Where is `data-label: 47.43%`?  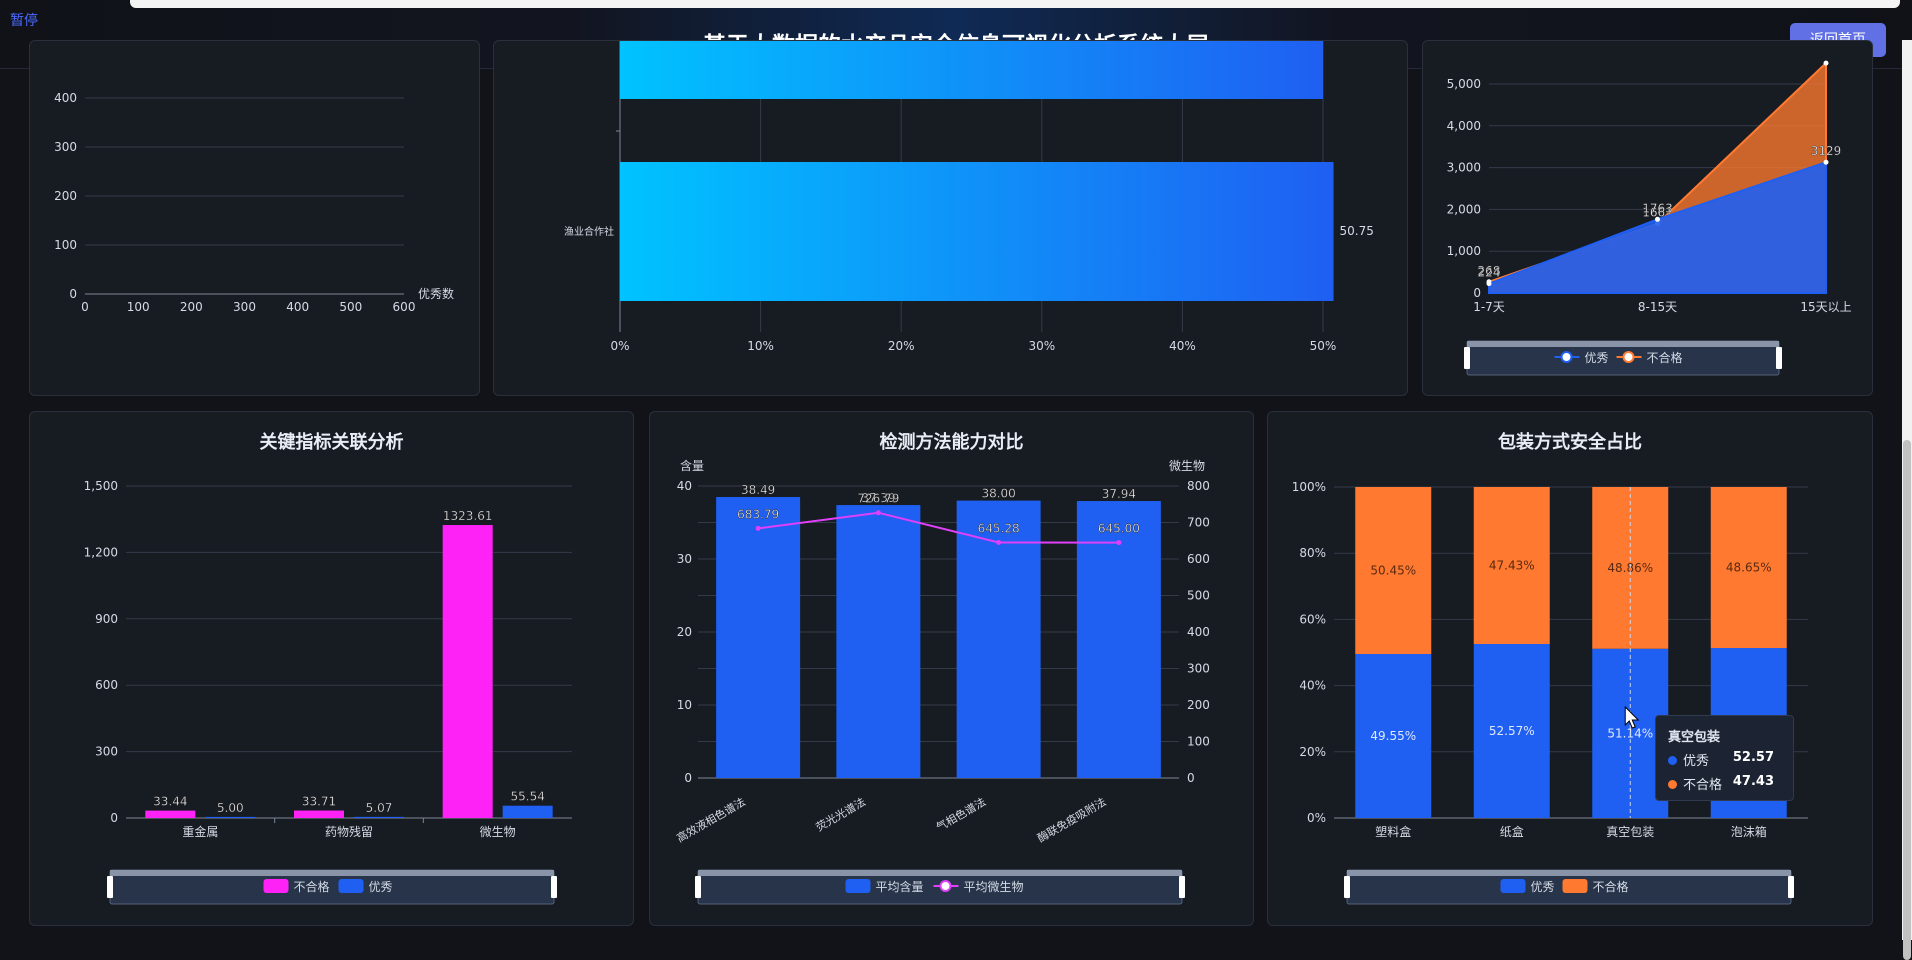
data-label: 47.43% is located at coordinates (1512, 565).